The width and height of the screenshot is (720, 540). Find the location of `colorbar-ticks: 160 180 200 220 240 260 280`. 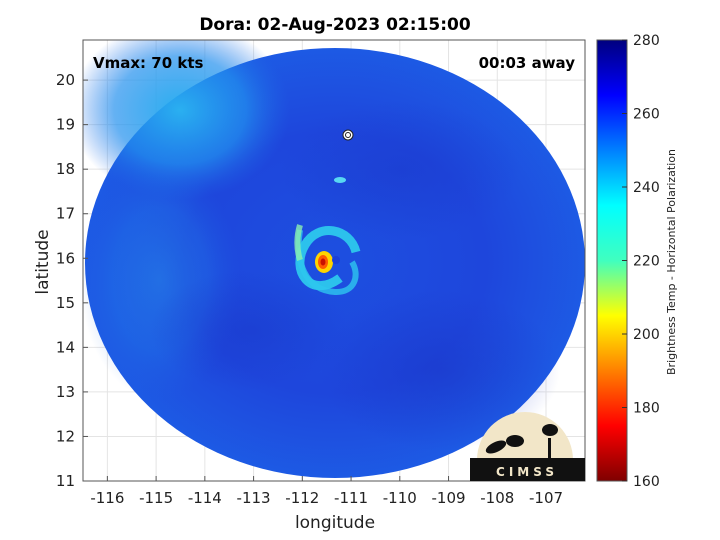

colorbar-ticks: 160 180 200 220 240 260 280 is located at coordinates (641, 261).